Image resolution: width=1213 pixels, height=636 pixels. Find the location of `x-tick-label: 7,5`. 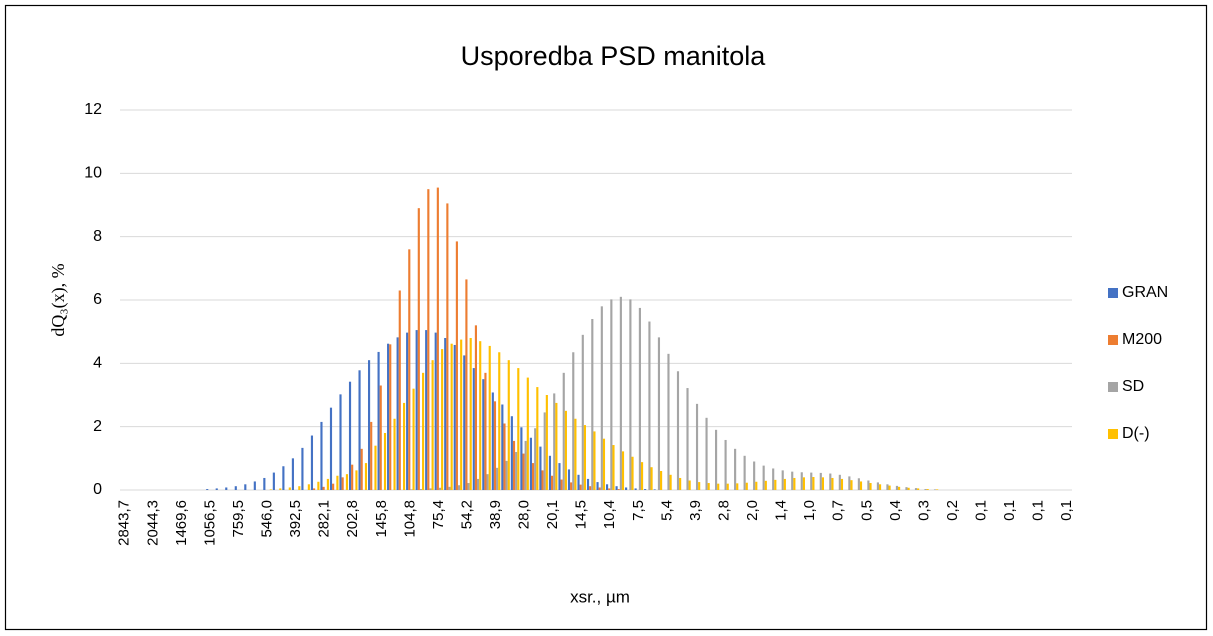

x-tick-label: 7,5 is located at coordinates (638, 510).